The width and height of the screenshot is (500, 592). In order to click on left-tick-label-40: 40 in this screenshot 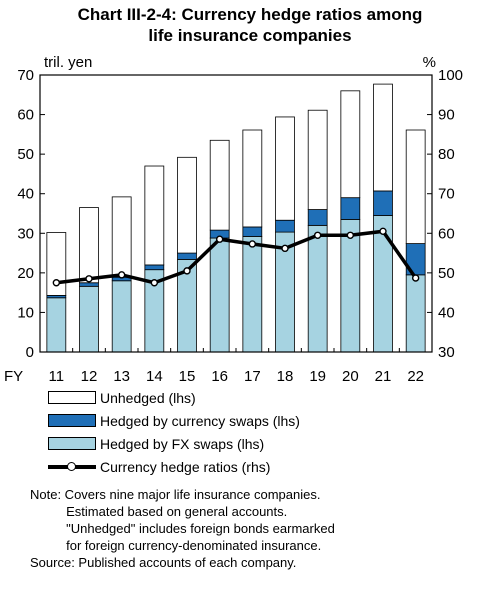, I will do `click(25, 194)`.